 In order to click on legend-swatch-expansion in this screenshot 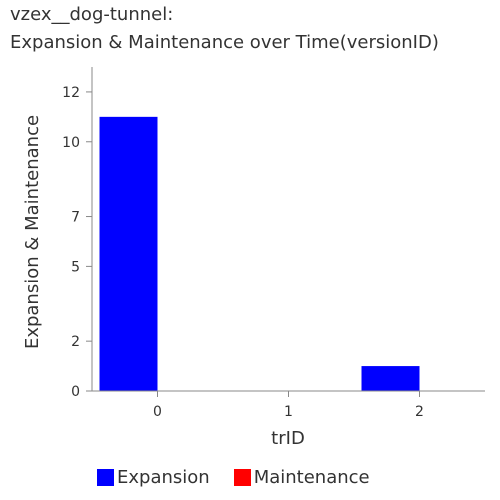, I will do `click(105, 477)`.